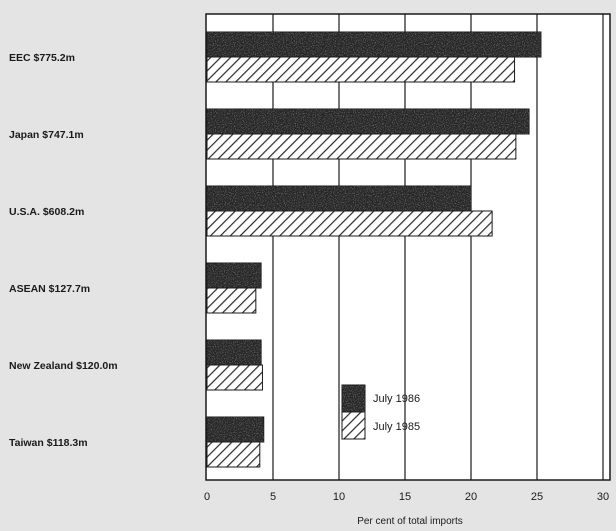 Image resolution: width=616 pixels, height=531 pixels. I want to click on x-tick-label: 20, so click(471, 497).